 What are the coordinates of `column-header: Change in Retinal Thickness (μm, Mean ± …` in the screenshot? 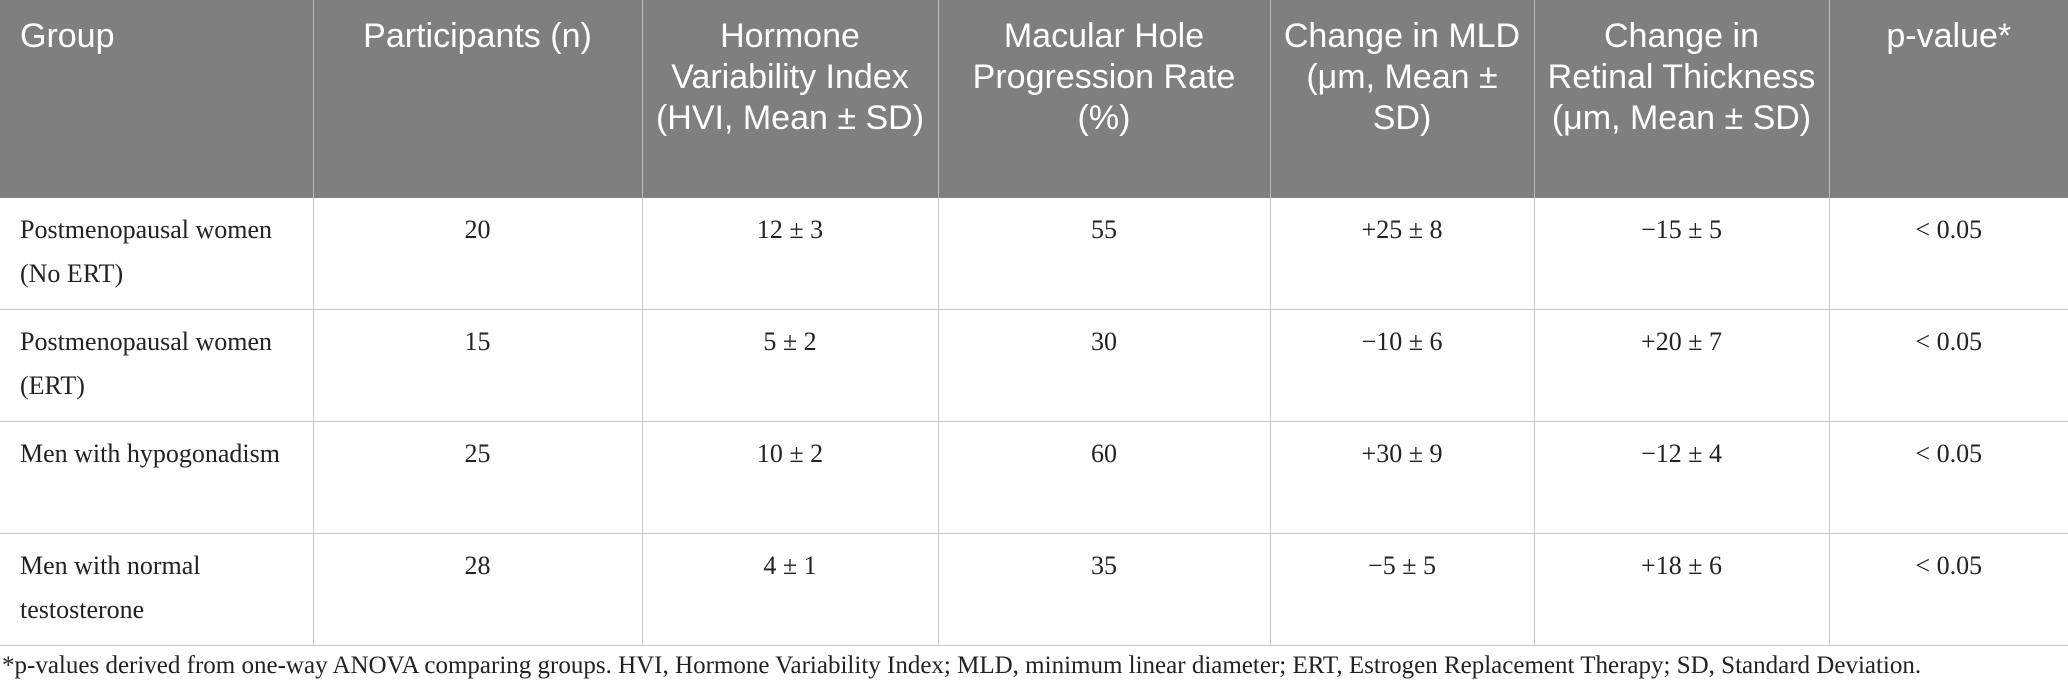 It's located at (1681, 99).